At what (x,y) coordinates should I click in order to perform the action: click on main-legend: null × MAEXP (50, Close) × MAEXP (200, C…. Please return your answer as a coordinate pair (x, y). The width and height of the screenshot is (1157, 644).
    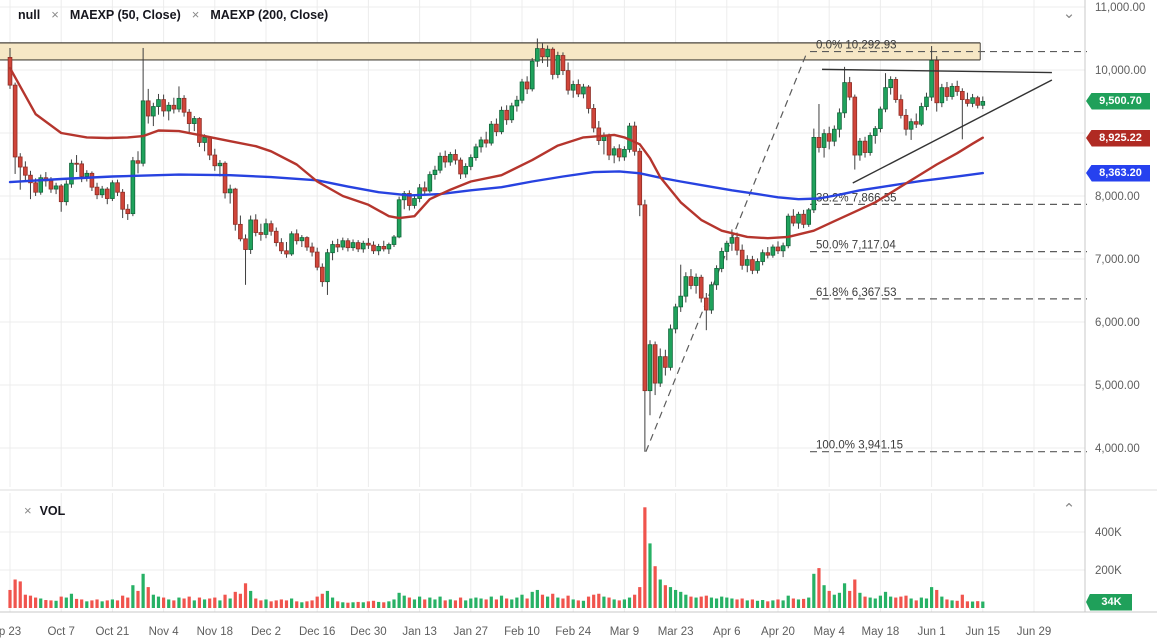
    Looking at the image, I should click on (173, 14).